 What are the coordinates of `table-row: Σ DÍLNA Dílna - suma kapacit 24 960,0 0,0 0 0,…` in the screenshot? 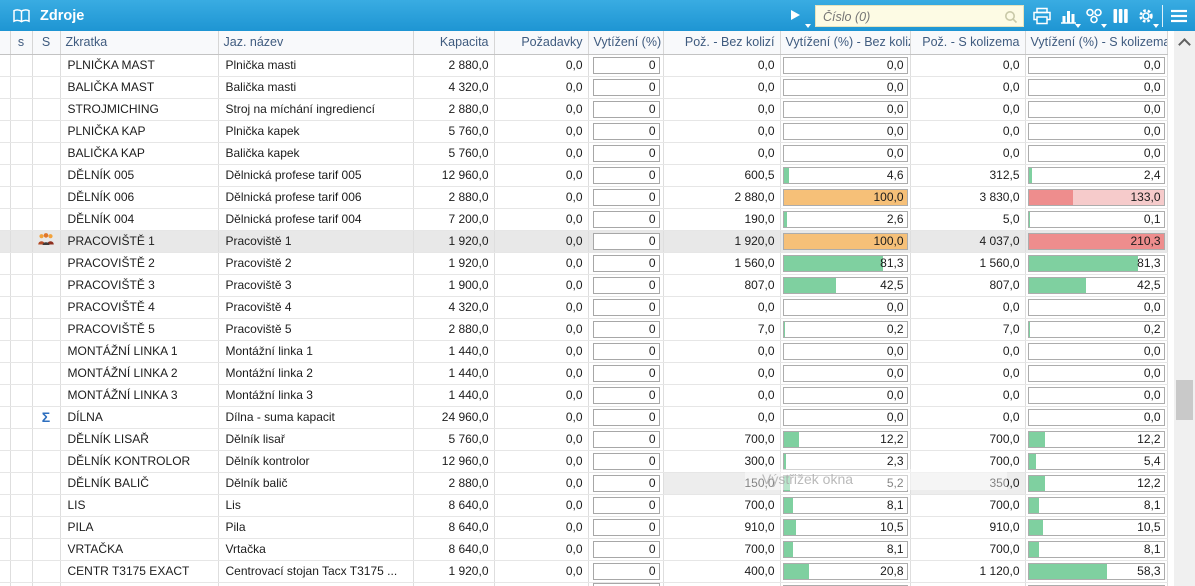 It's located at (584, 417).